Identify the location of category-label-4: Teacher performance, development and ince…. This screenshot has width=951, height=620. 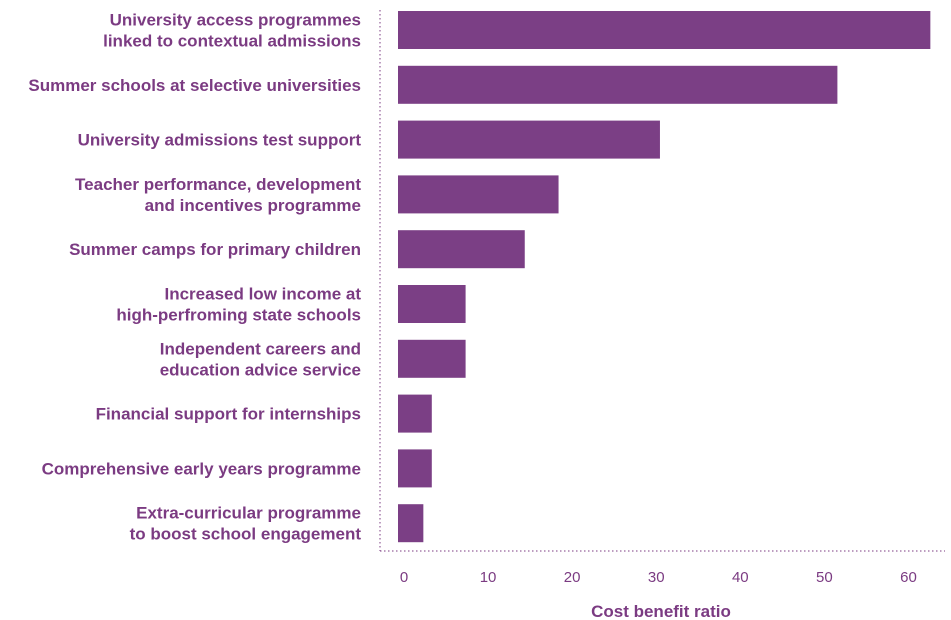
(218, 195).